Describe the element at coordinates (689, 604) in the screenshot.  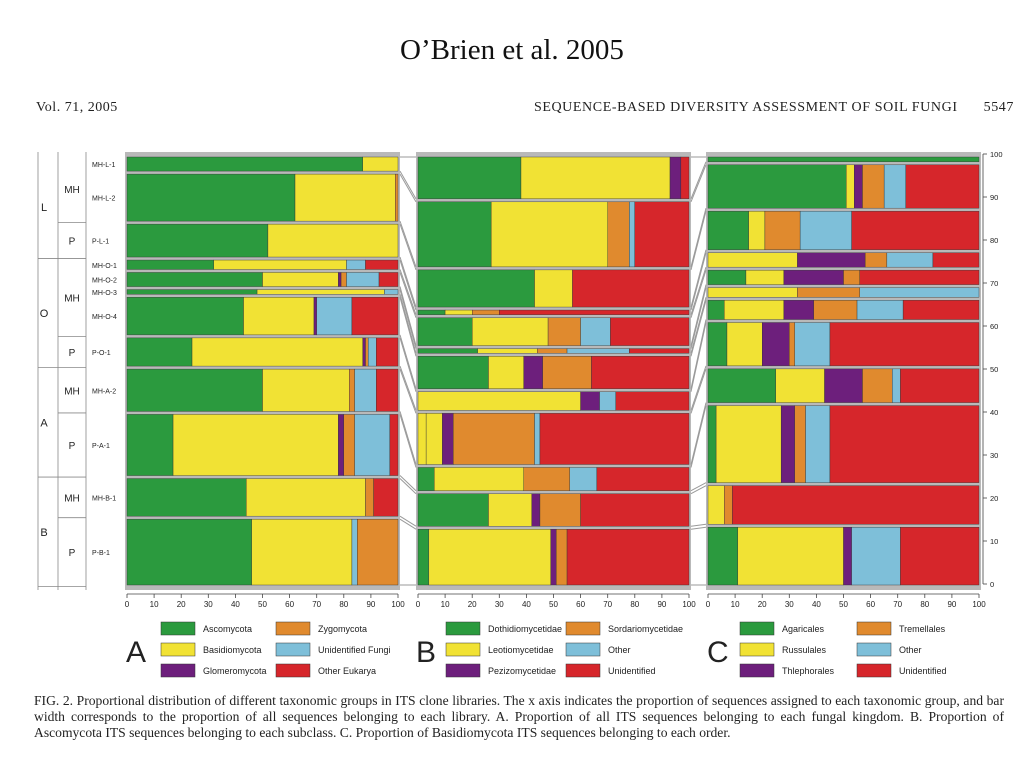
I see `x-tick-label: 100` at that location.